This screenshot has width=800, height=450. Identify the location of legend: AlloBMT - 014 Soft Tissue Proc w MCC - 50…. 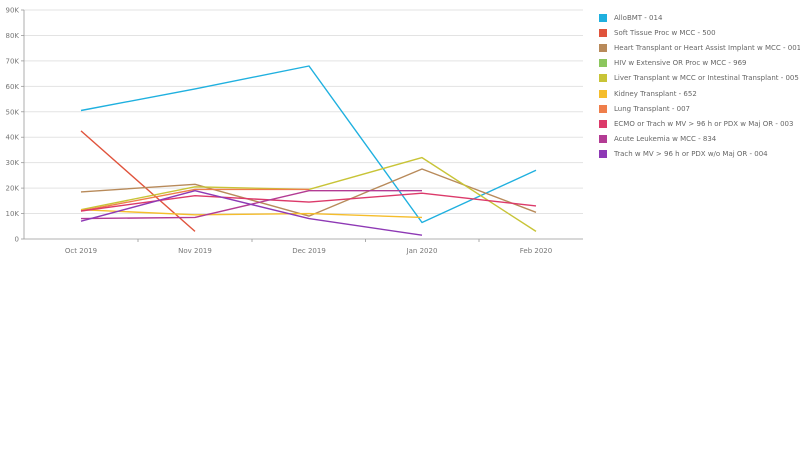
(699, 86).